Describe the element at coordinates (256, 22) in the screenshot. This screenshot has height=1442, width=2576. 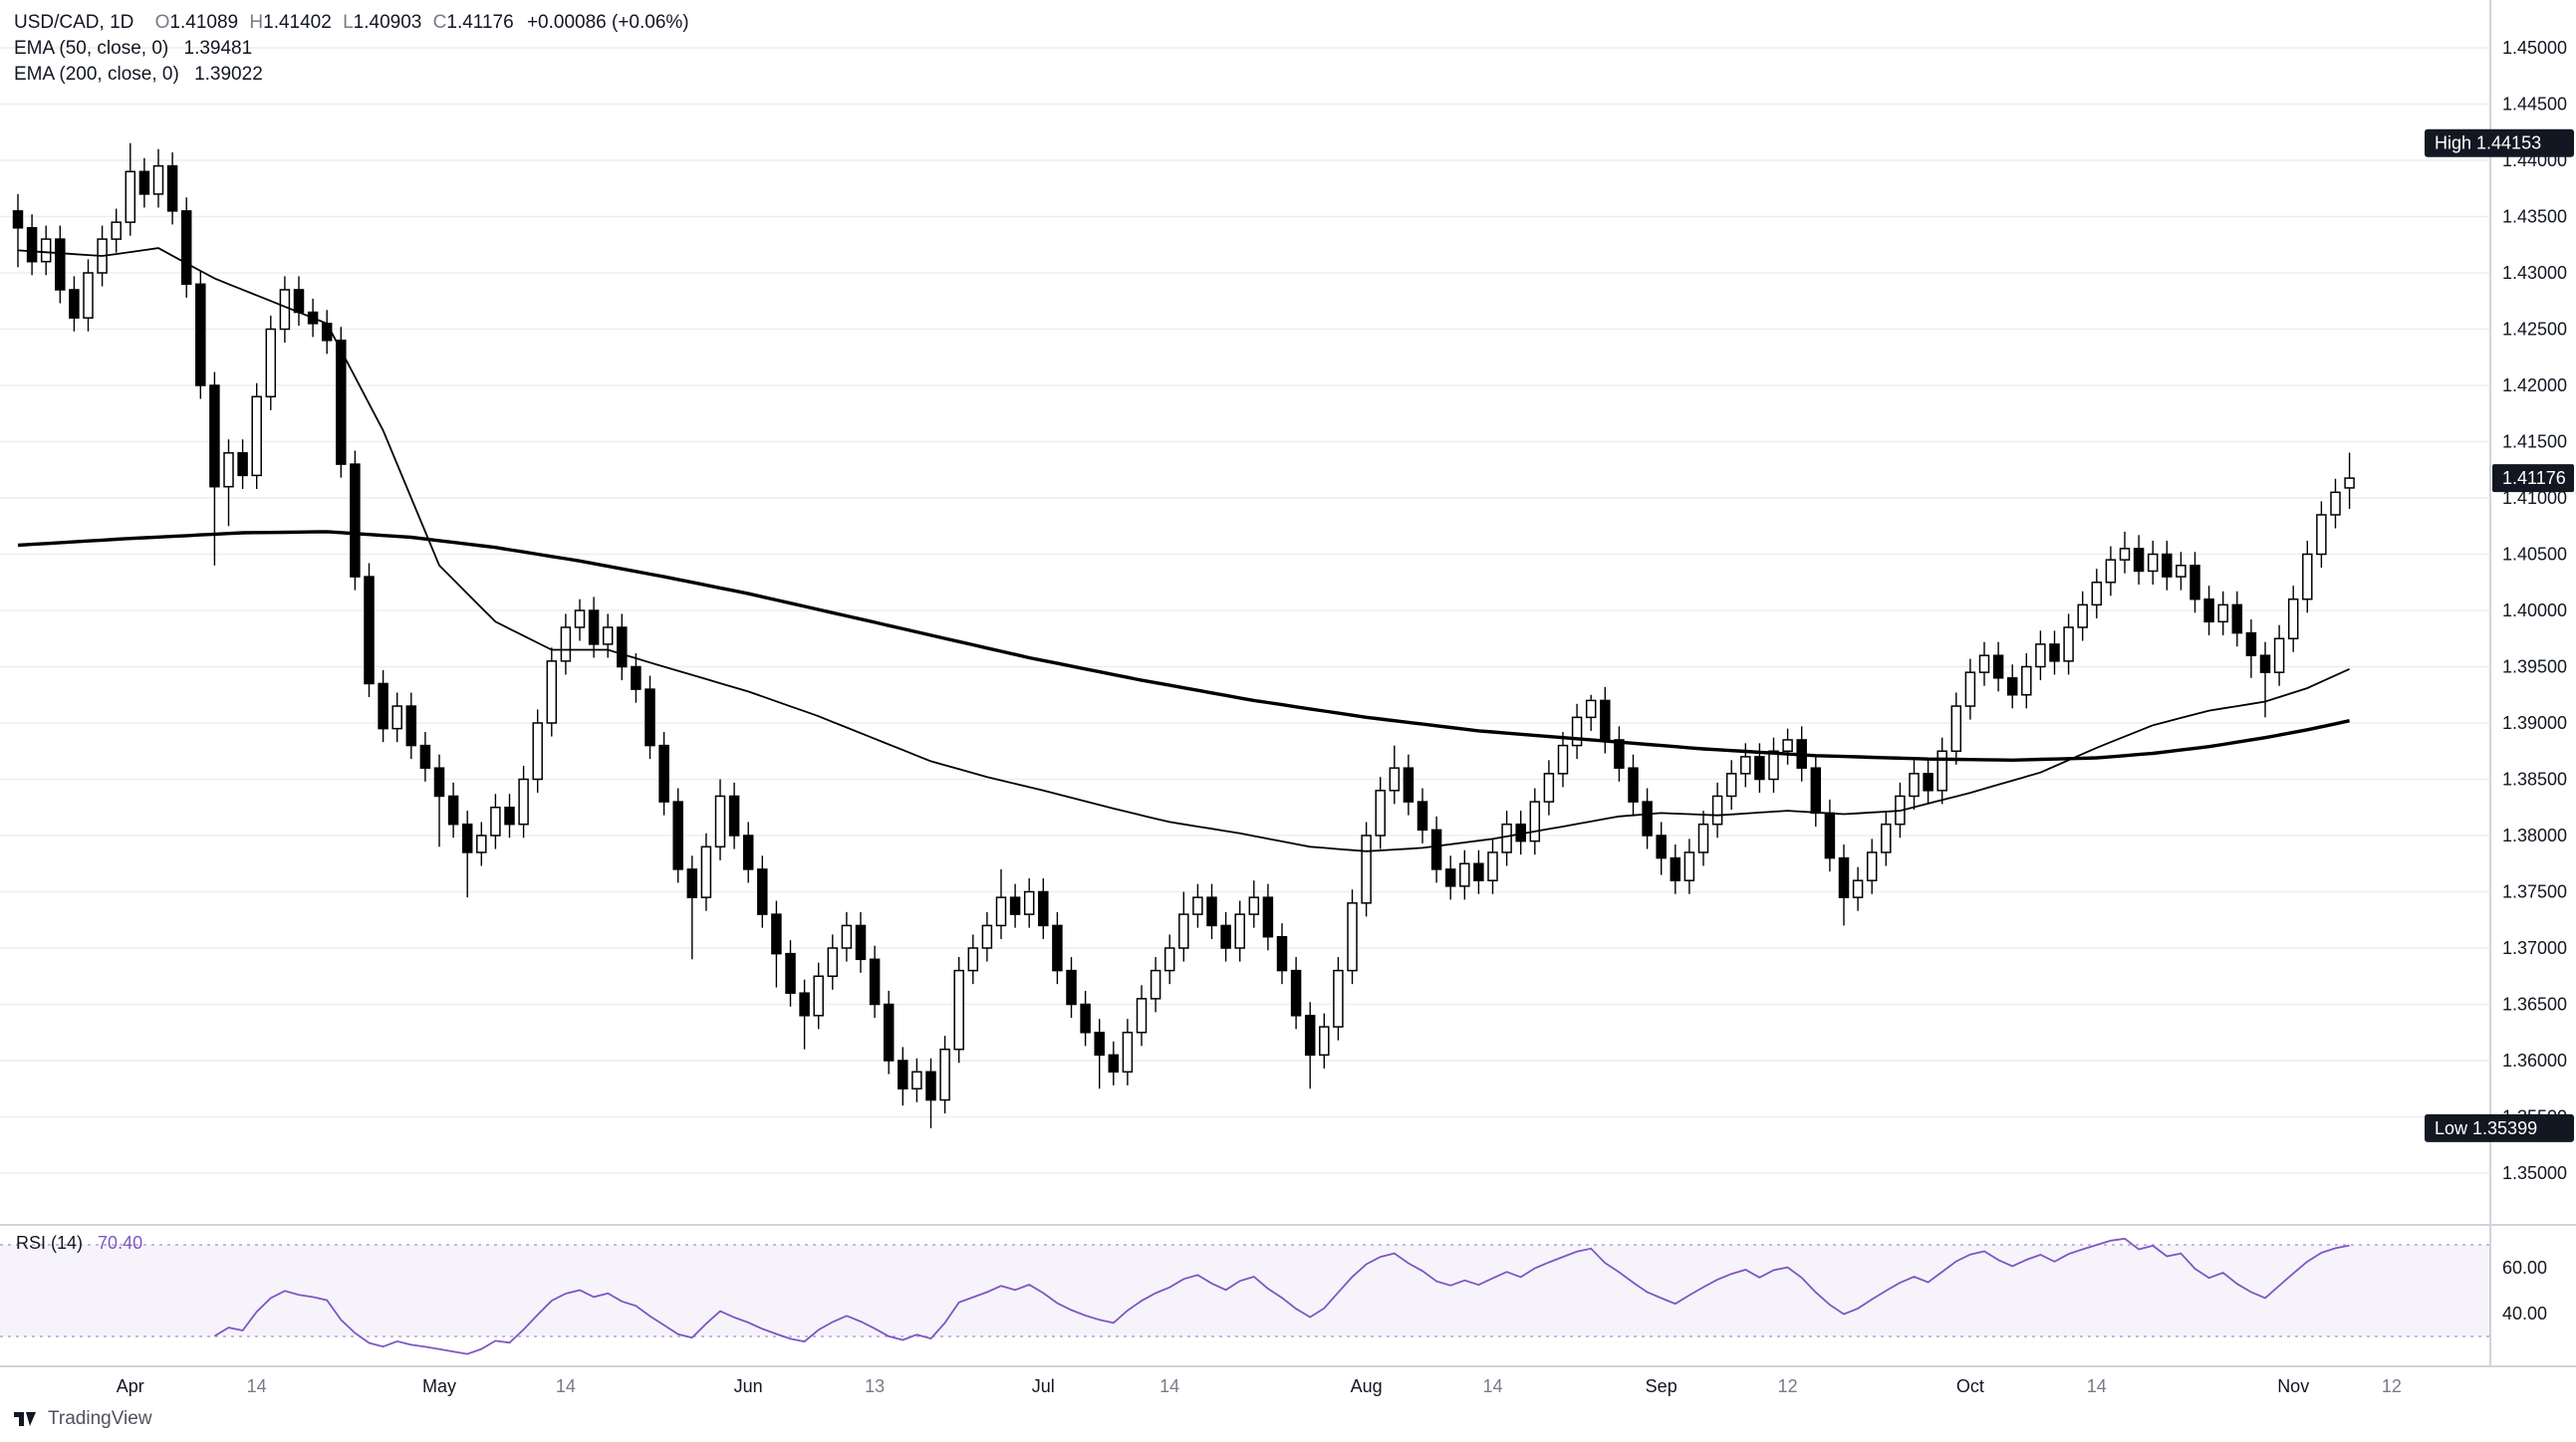
I see `high-label: H` at that location.